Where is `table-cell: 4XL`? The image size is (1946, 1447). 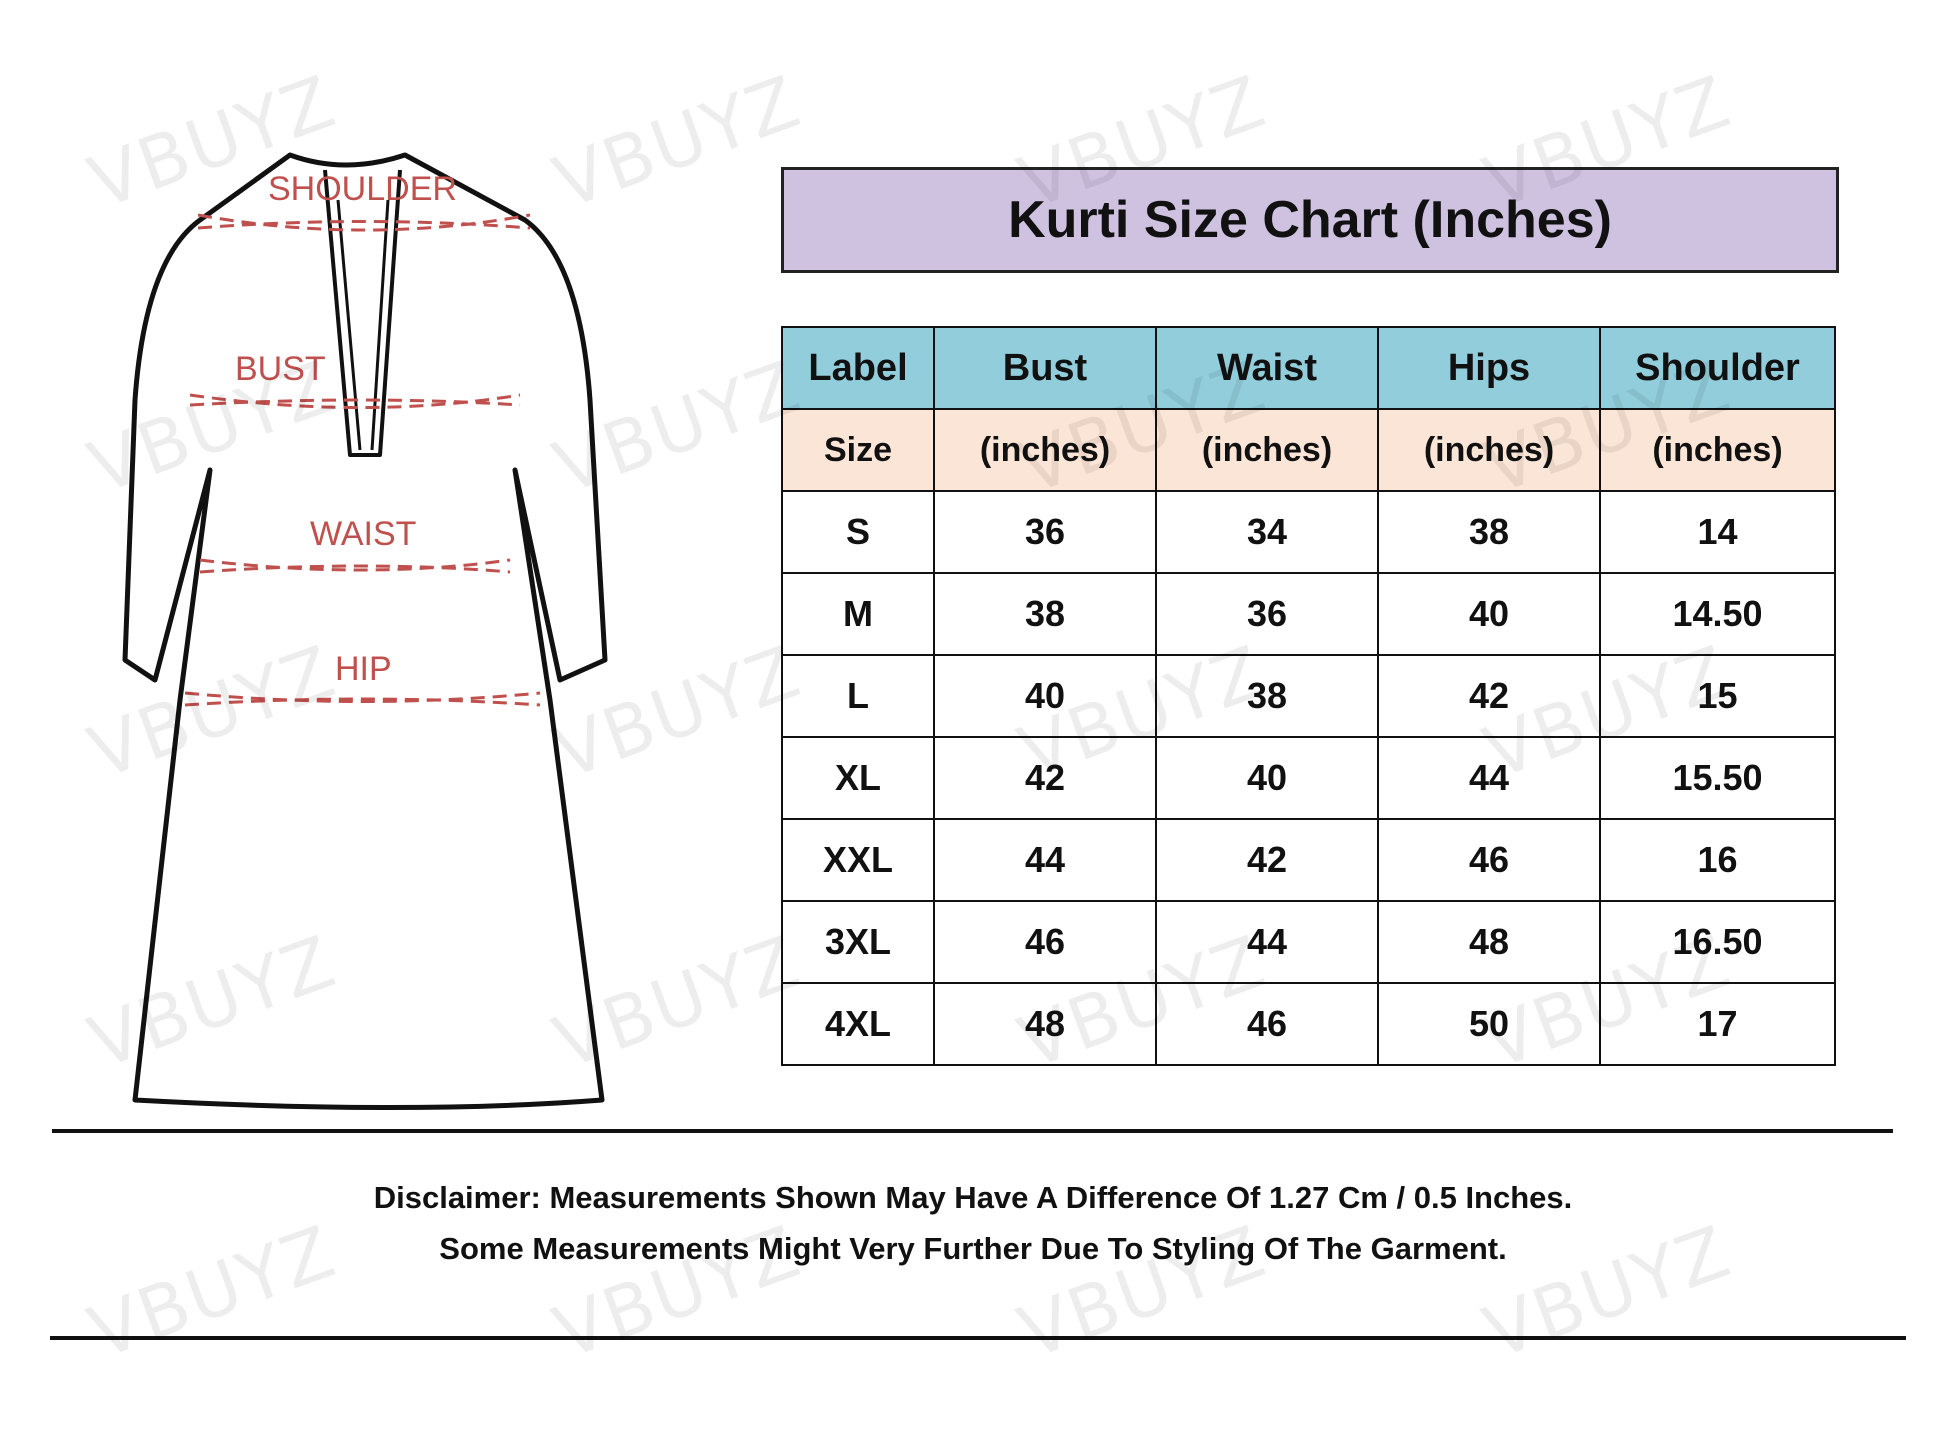 table-cell: 4XL is located at coordinates (858, 1024).